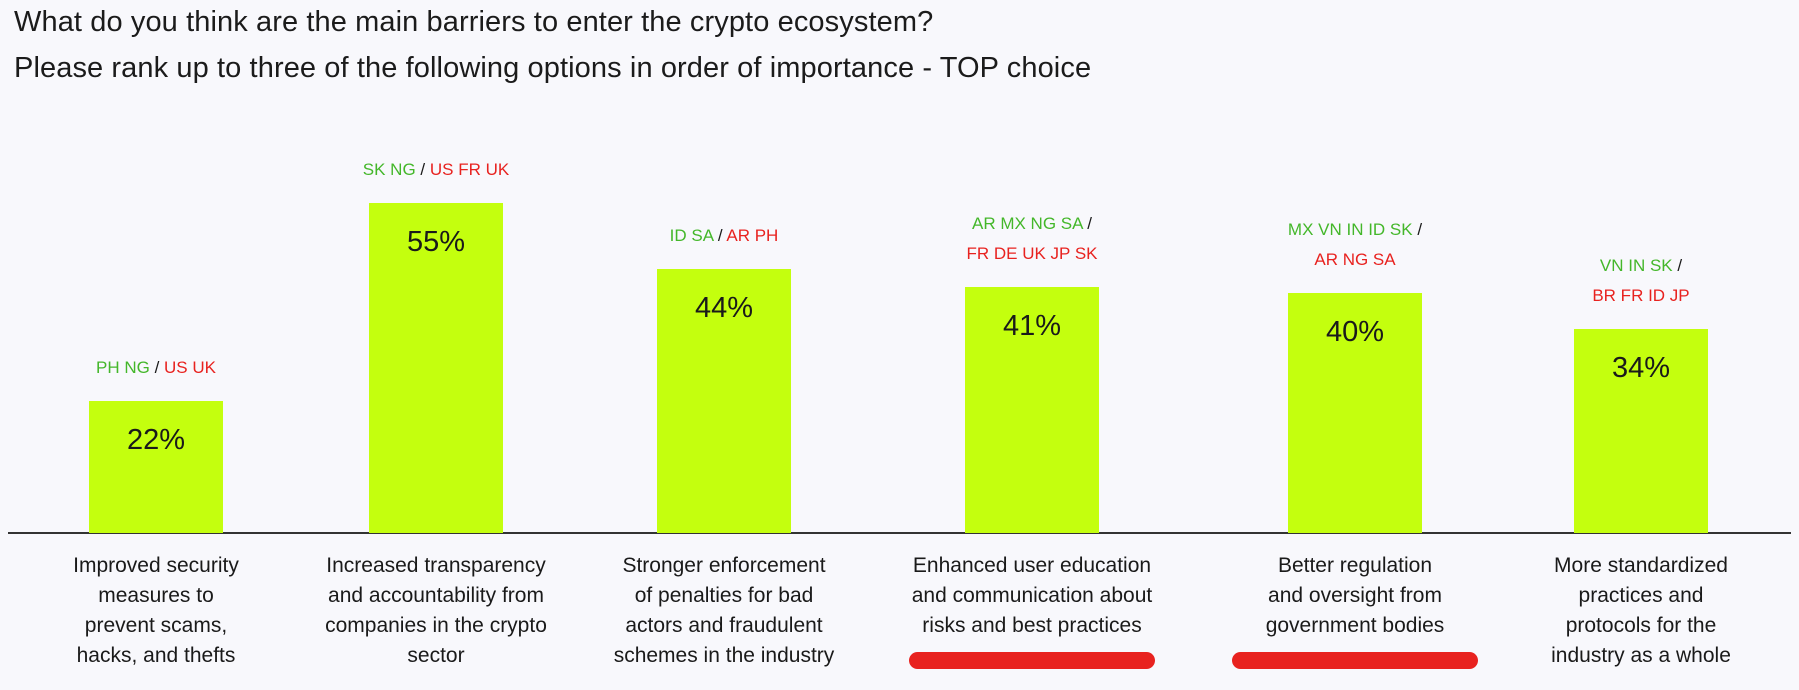 This screenshot has height=690, width=1799. Describe the element at coordinates (724, 595) in the screenshot. I see `category-label-line: of penalties for bad` at that location.